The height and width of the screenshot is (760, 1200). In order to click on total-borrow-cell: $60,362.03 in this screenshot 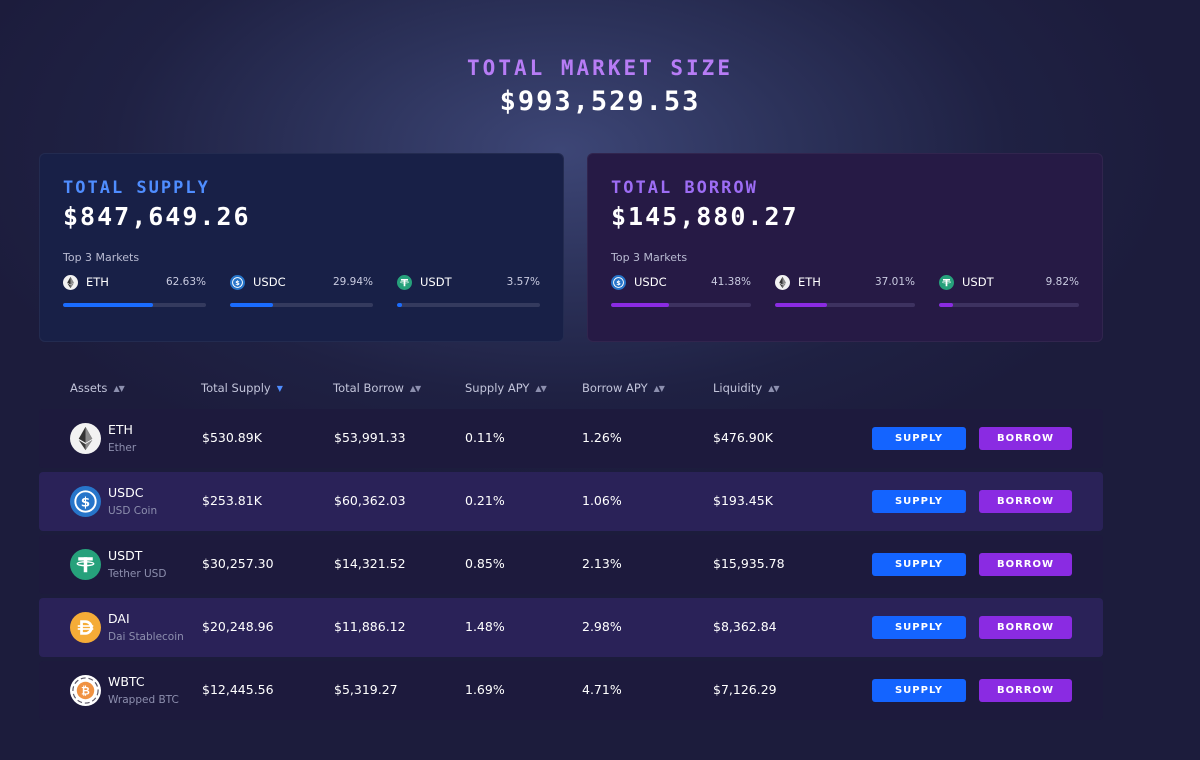, I will do `click(370, 500)`.